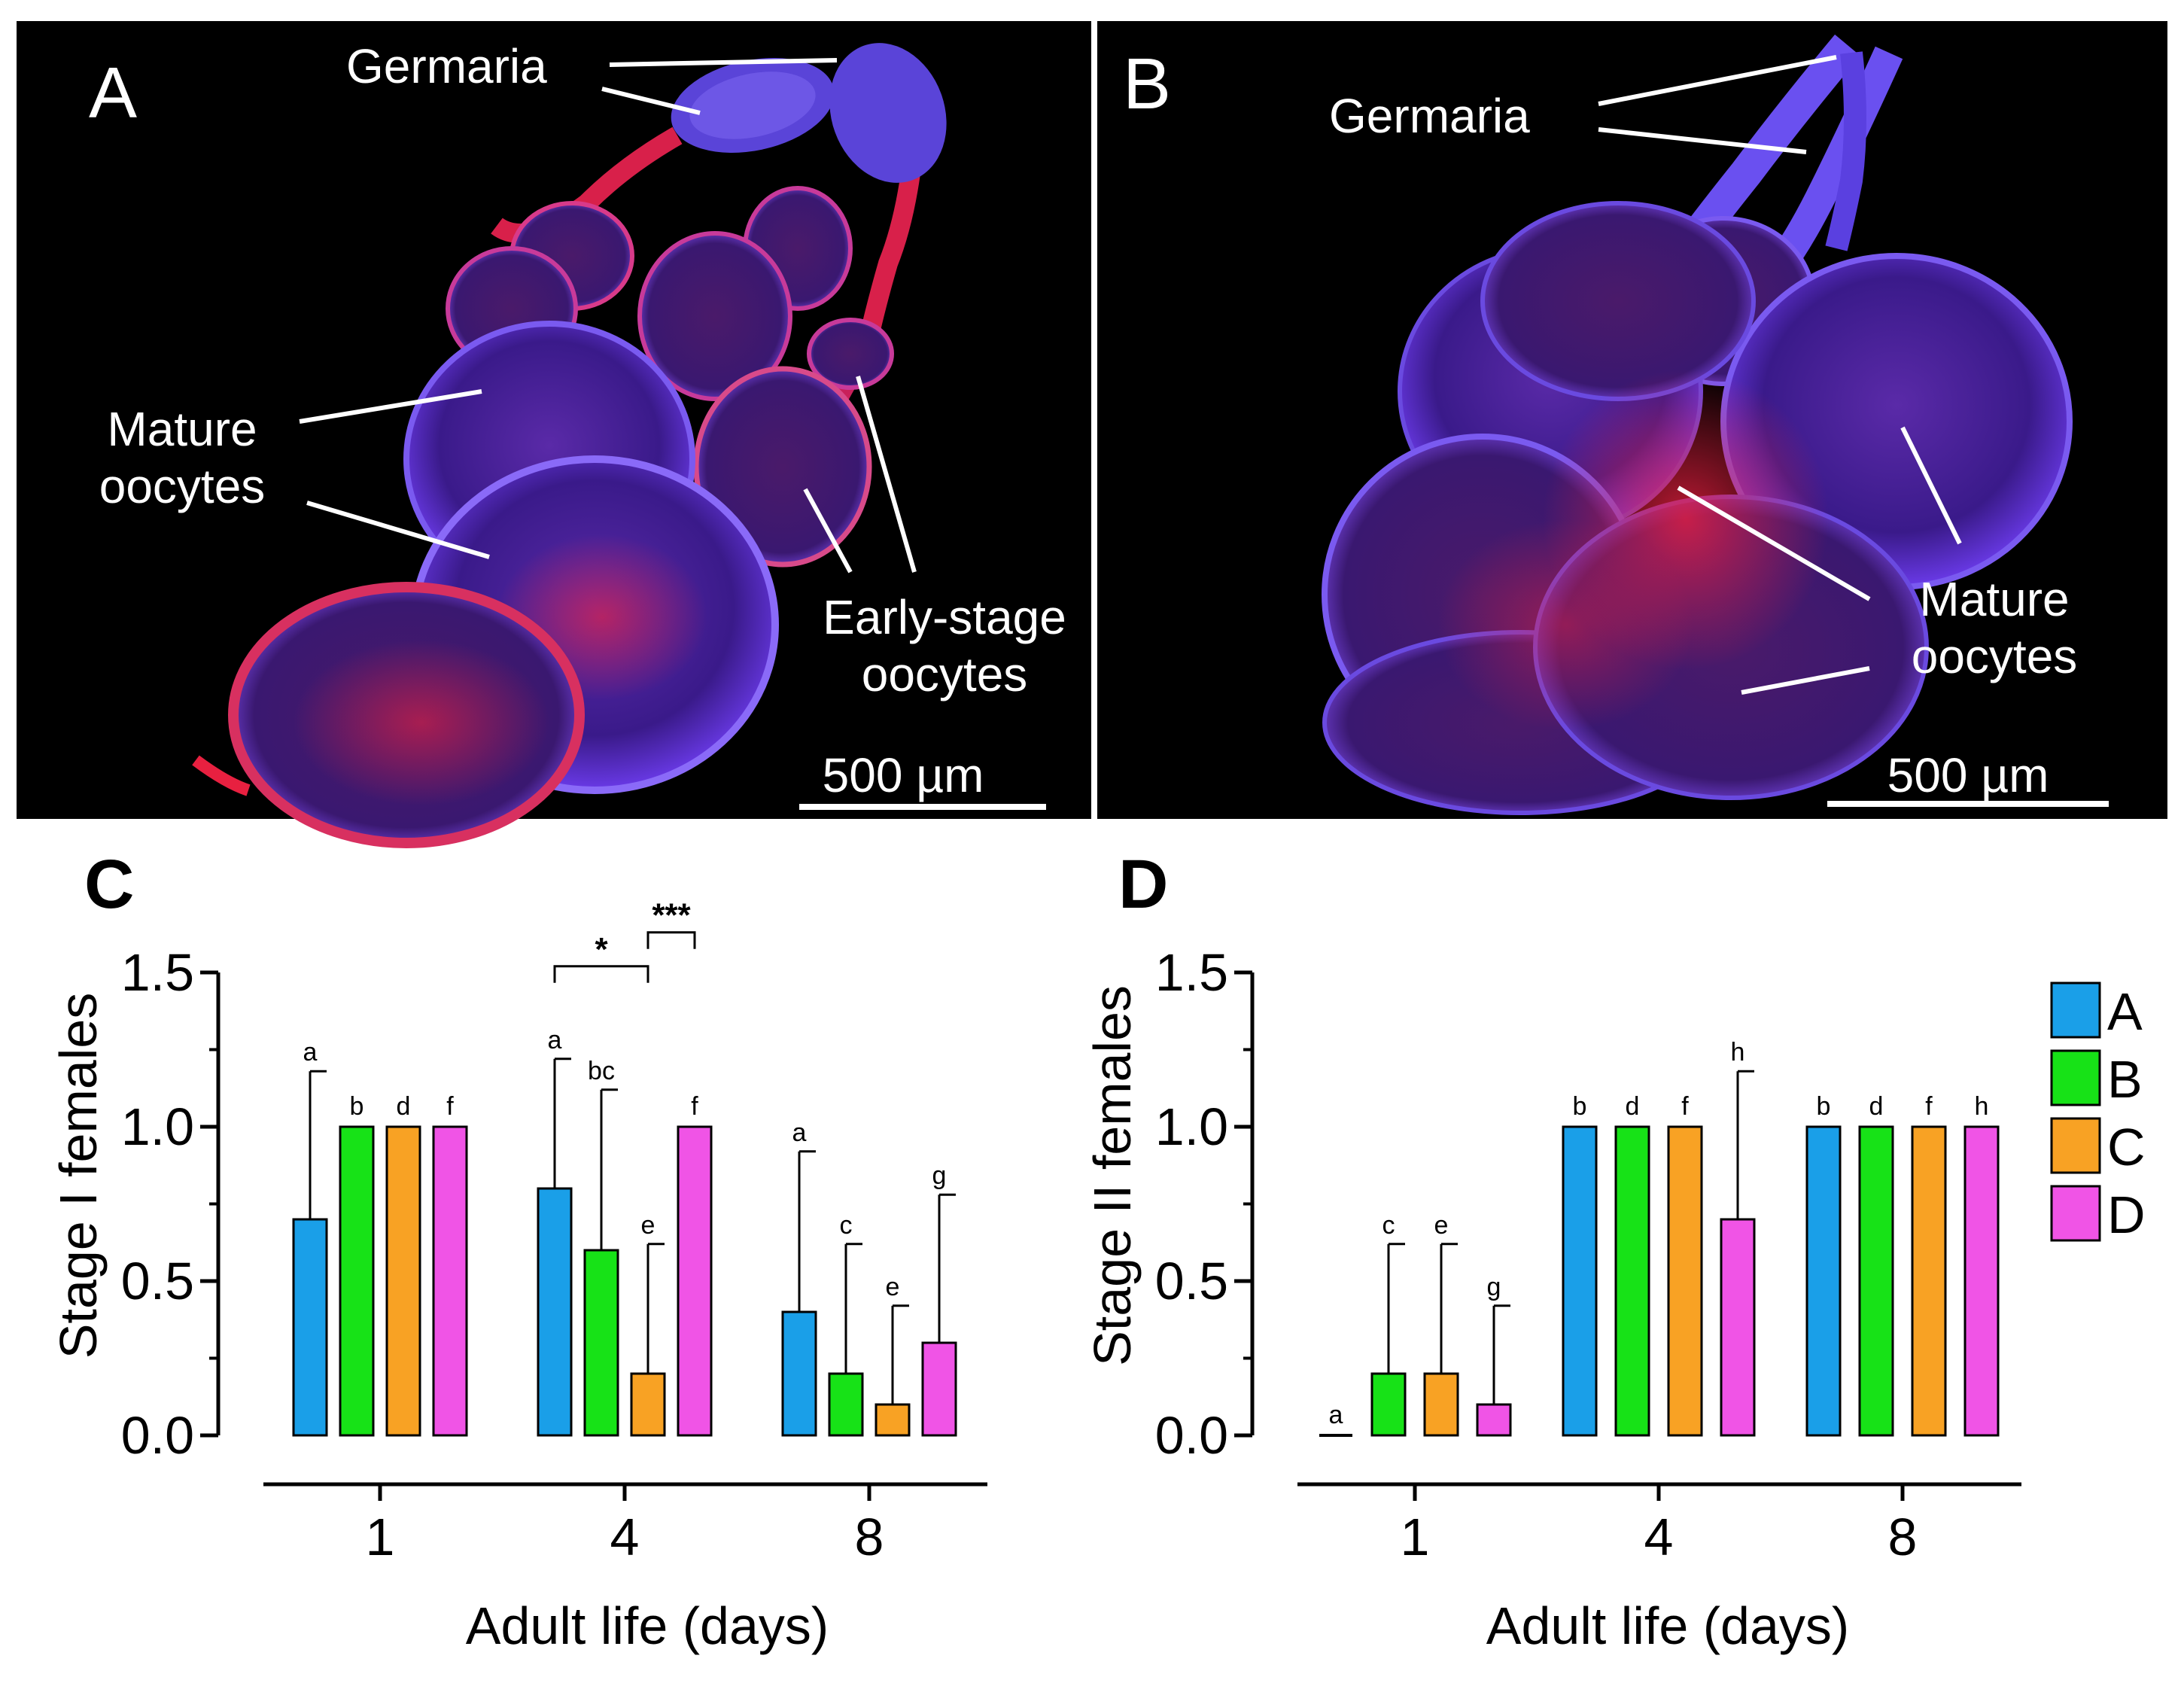 The width and height of the screenshot is (2184, 1686). I want to click on panel-b-mature-label-line2: oocytes, so click(1995, 656).